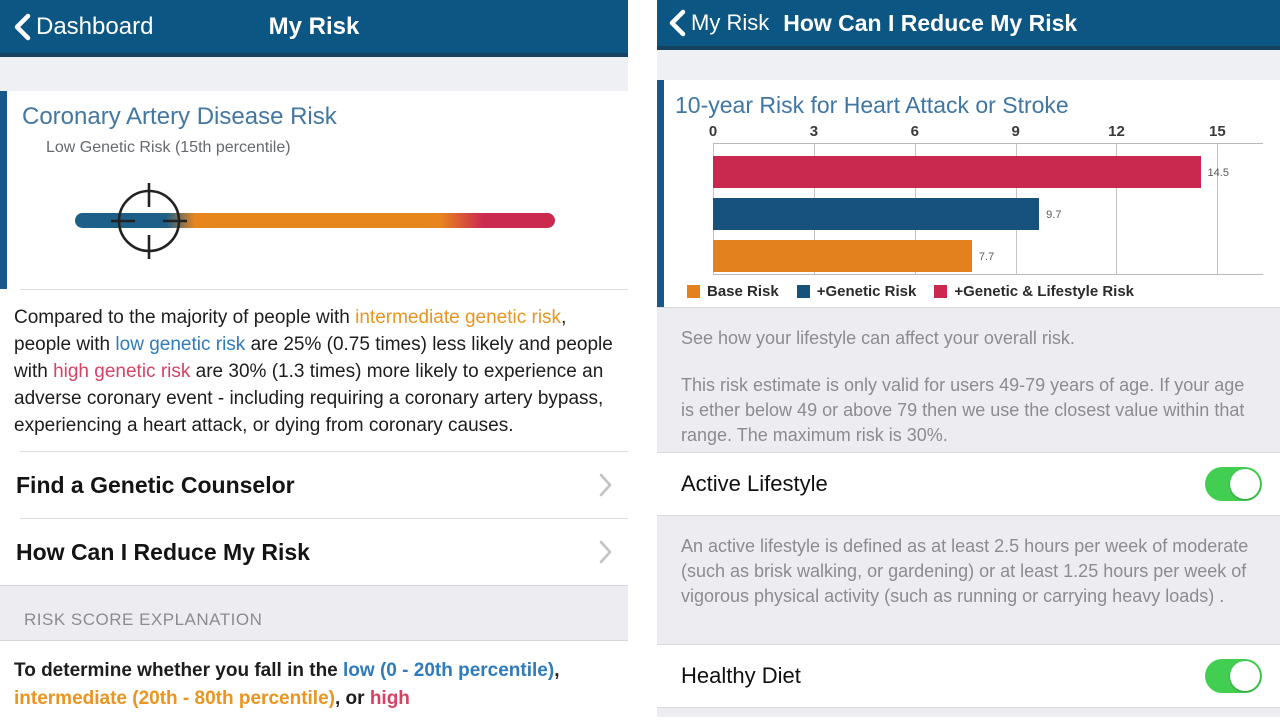 Image resolution: width=1280 pixels, height=720 pixels. I want to click on risk-card-title: Coronary Artery Disease Risk, so click(179, 116).